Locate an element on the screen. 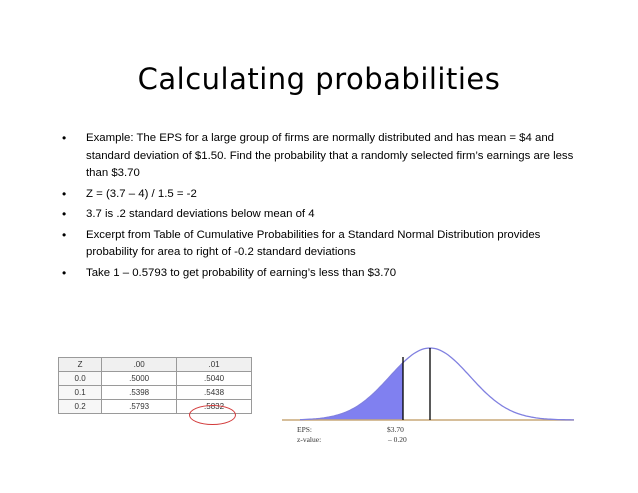 The width and height of the screenshot is (638, 493). table-row: 0.0 .5000 .5040 is located at coordinates (154, 378).